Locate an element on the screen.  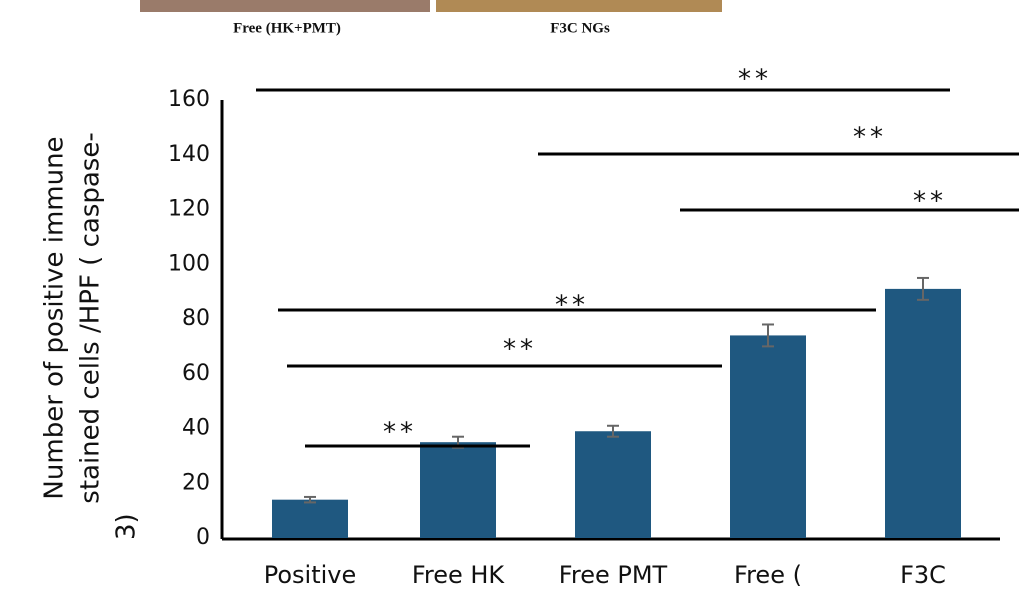
x-tick-label: Positive is located at coordinates (310, 575).